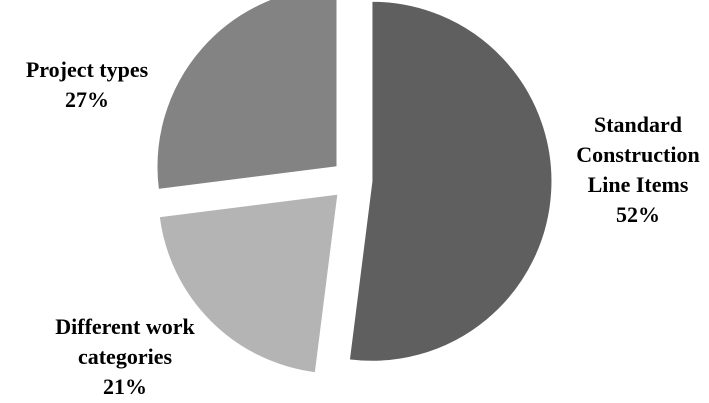  What do you see at coordinates (638, 184) in the screenshot?
I see `slice-label-line: Line Items` at bounding box center [638, 184].